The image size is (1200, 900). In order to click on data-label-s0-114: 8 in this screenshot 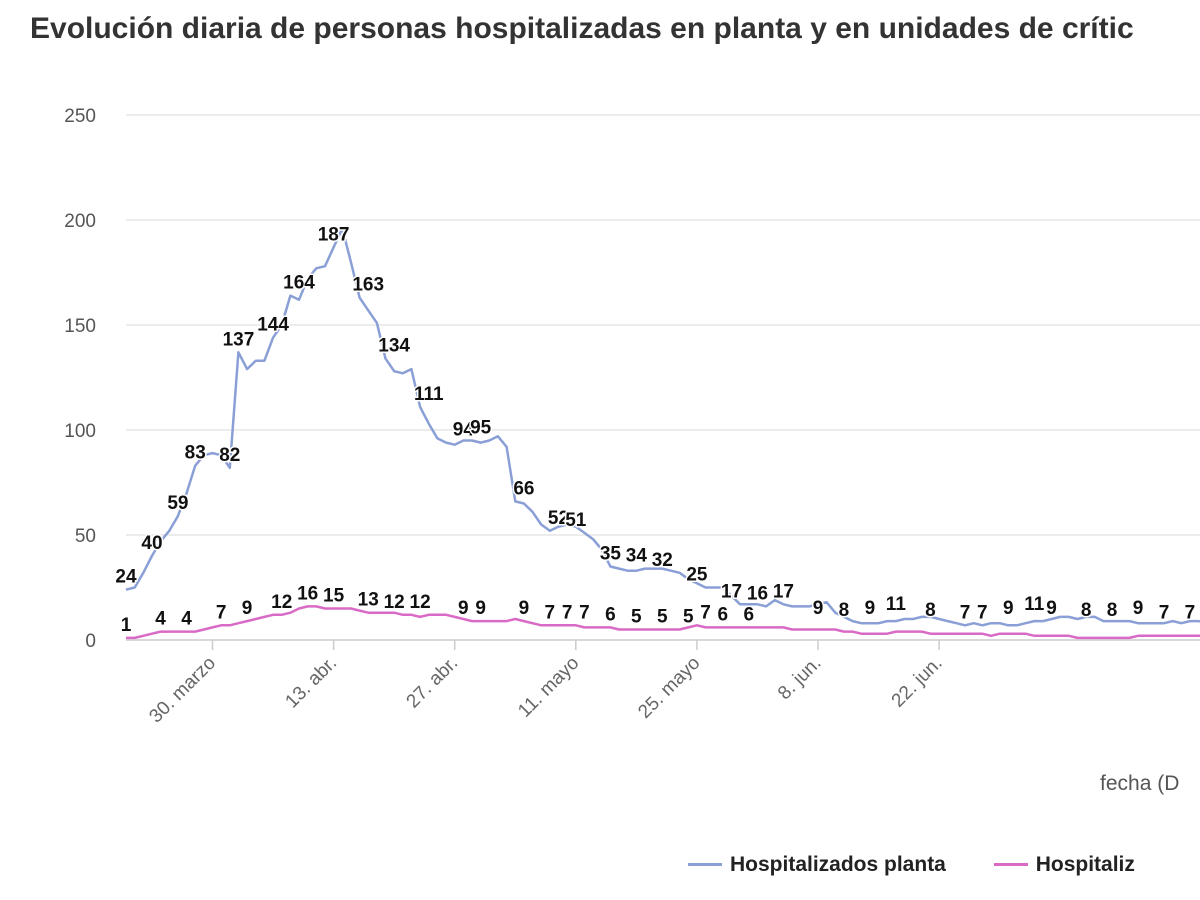, I will do `click(1112, 610)`.